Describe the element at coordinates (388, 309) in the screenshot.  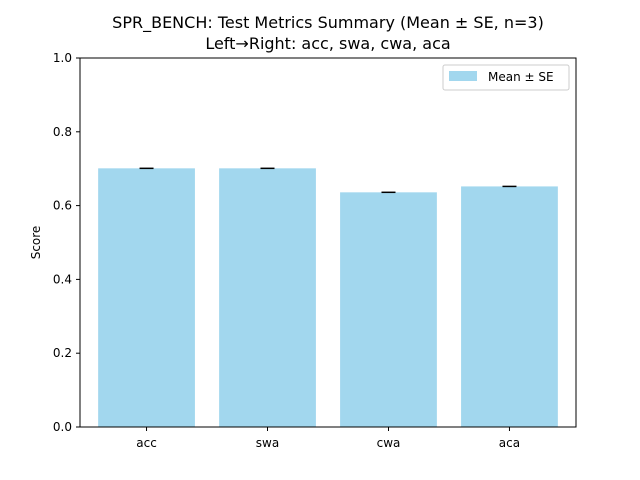
I see `bar-cwa` at that location.